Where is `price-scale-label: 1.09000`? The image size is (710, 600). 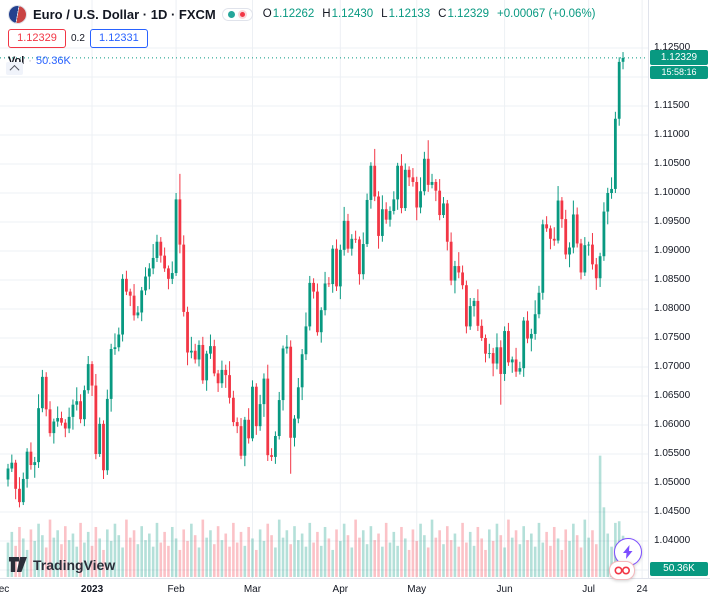 price-scale-label: 1.09000 is located at coordinates (672, 250).